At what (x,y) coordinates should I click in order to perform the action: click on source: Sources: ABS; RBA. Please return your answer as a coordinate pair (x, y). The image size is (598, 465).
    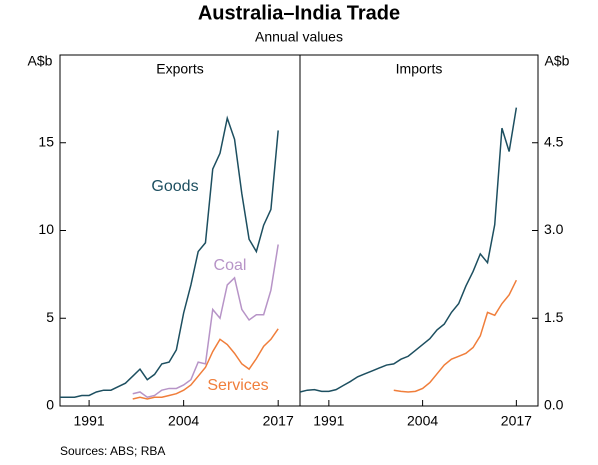
    Looking at the image, I should click on (112, 451).